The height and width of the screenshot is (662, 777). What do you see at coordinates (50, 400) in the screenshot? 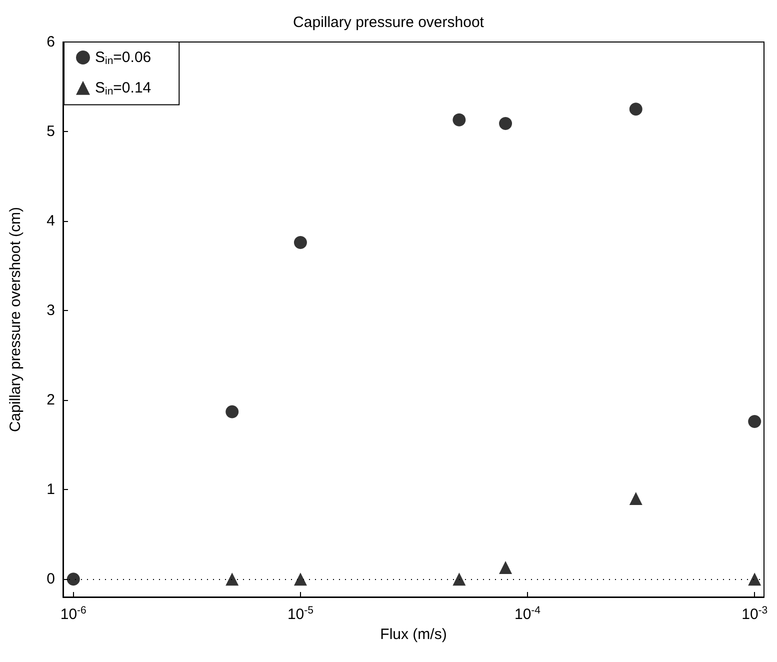
I see `y-tick-label: 2` at bounding box center [50, 400].